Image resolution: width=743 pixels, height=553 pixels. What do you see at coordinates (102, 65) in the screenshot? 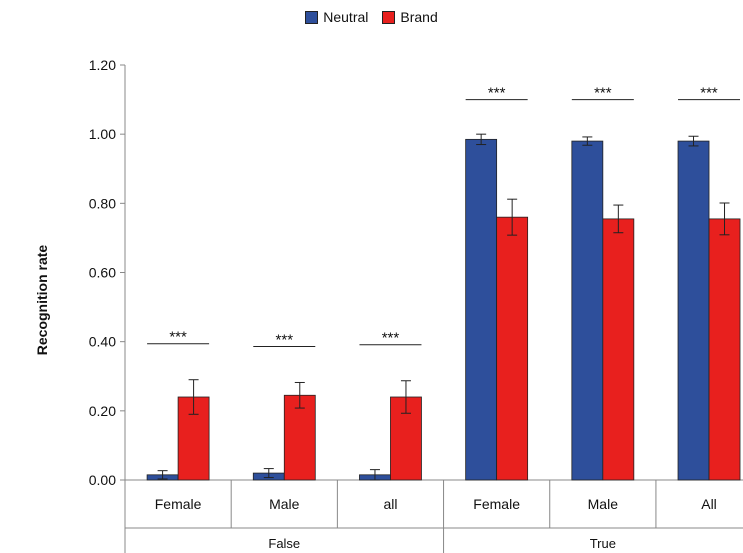
I see `y-tick-label: 1.20` at bounding box center [102, 65].